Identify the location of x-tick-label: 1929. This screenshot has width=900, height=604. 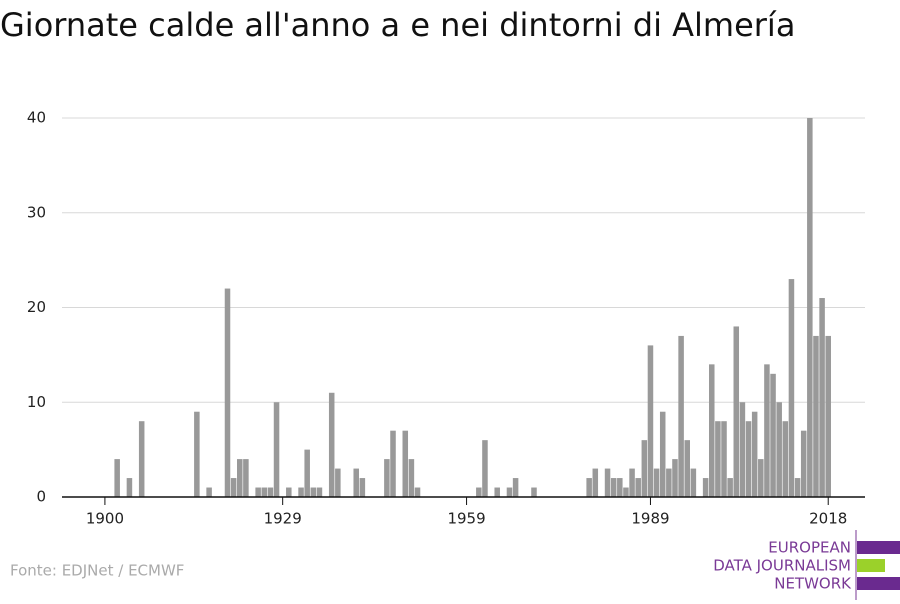
(283, 519).